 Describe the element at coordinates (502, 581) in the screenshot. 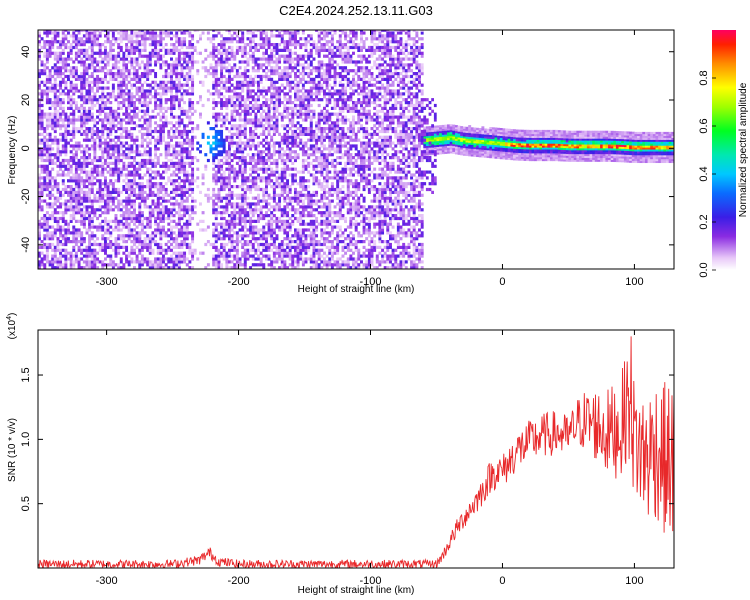

I see `snr-x-tick-label: 0` at that location.